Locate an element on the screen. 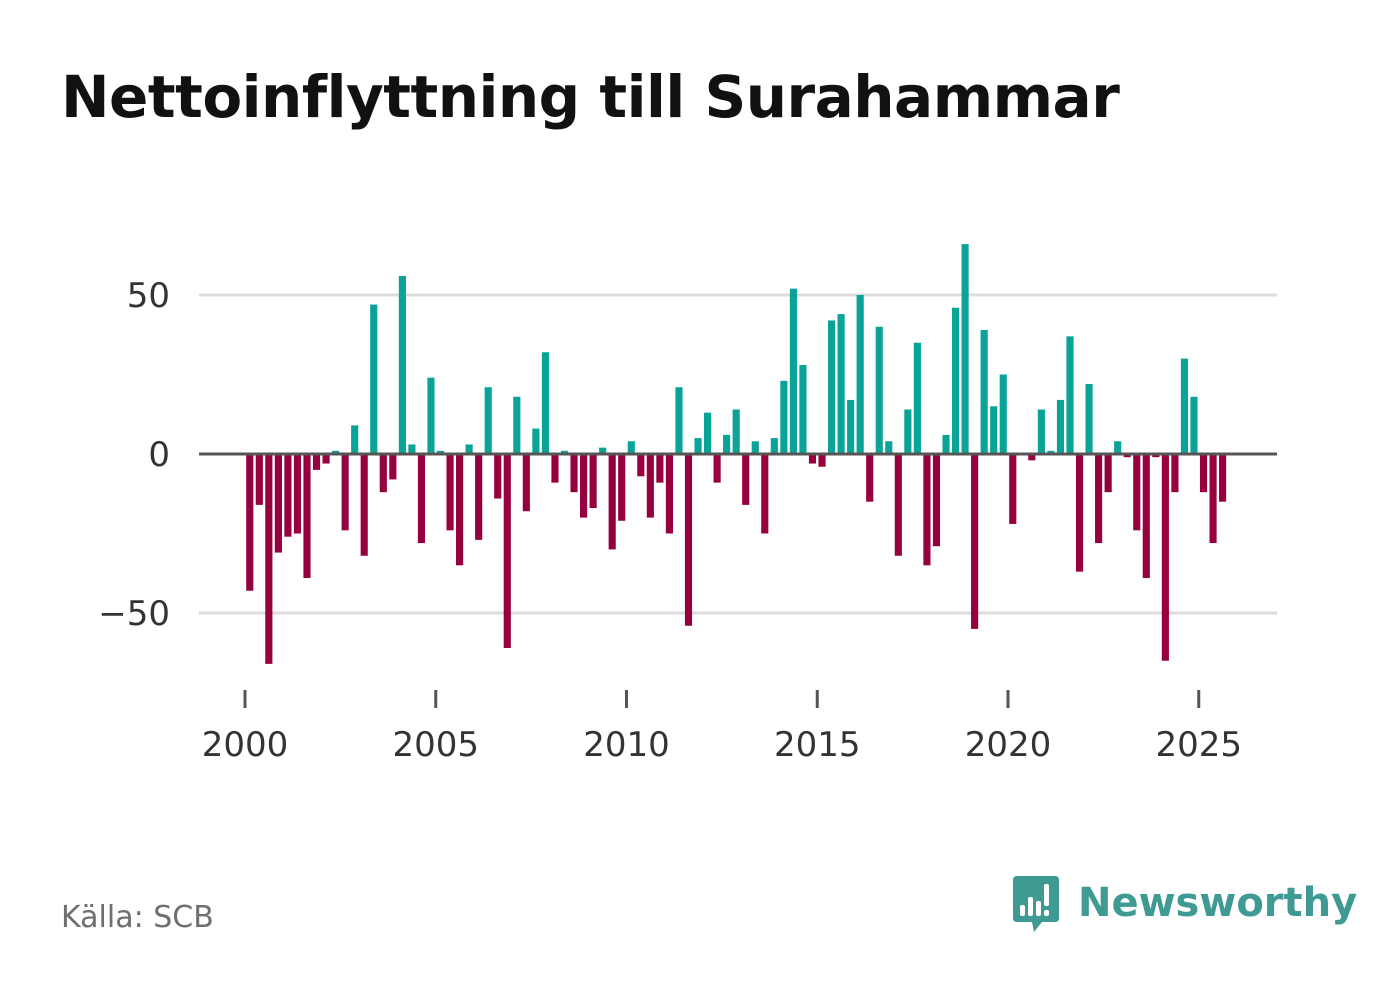 Image resolution: width=1382 pixels, height=999 pixels. y-tick-label: 50 is located at coordinates (148, 296).